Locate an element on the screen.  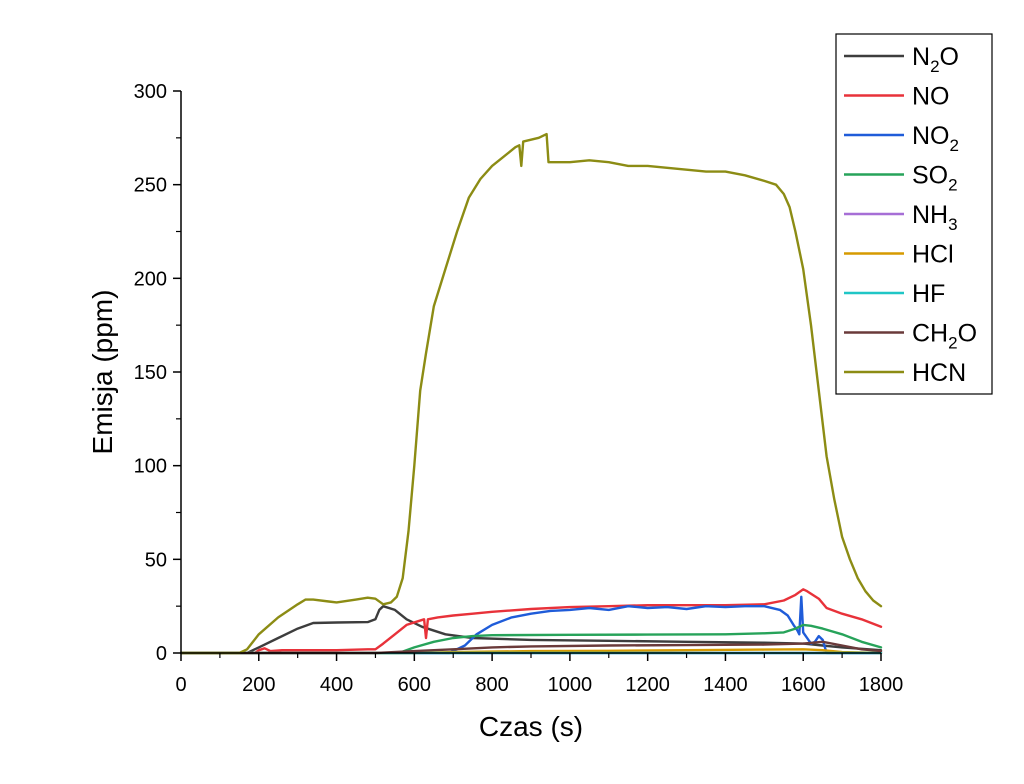
x-tick-label-400: 400 is located at coordinates (336, 685).